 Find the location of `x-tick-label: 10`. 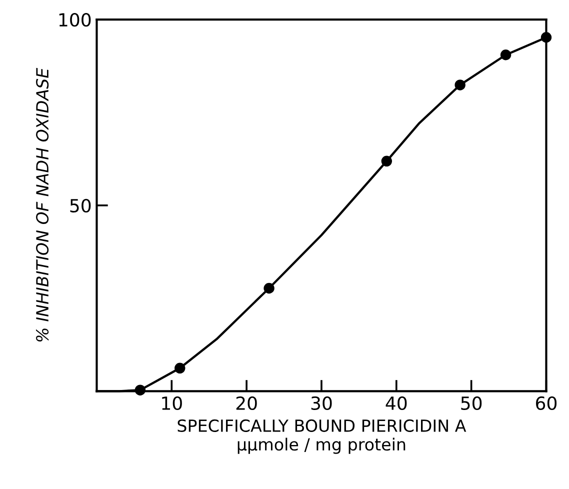

x-tick-label: 10 is located at coordinates (172, 403).